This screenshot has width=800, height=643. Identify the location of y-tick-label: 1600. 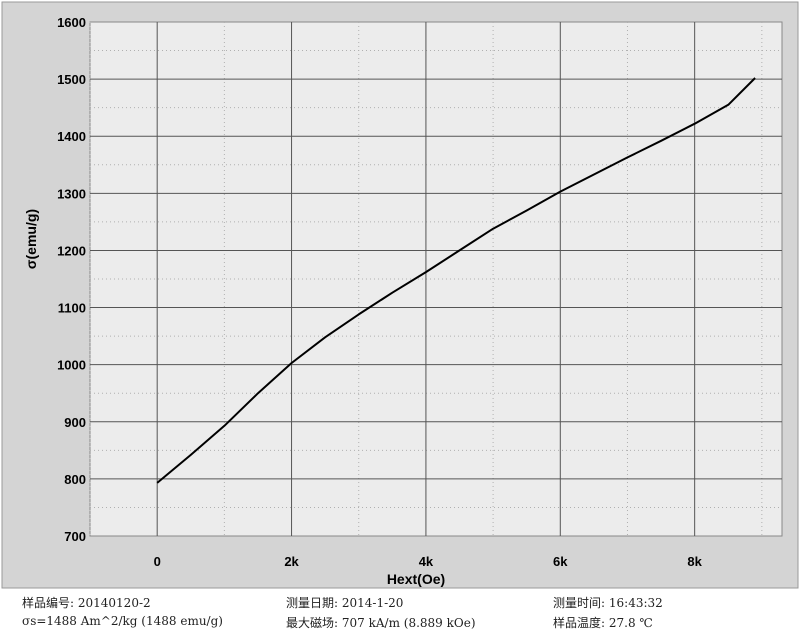
(71, 22).